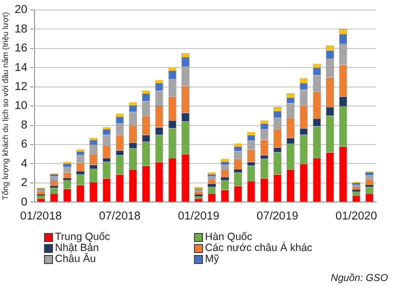  What do you see at coordinates (21, 106) in the screenshot?
I see `y-tick-label: 10` at bounding box center [21, 106].